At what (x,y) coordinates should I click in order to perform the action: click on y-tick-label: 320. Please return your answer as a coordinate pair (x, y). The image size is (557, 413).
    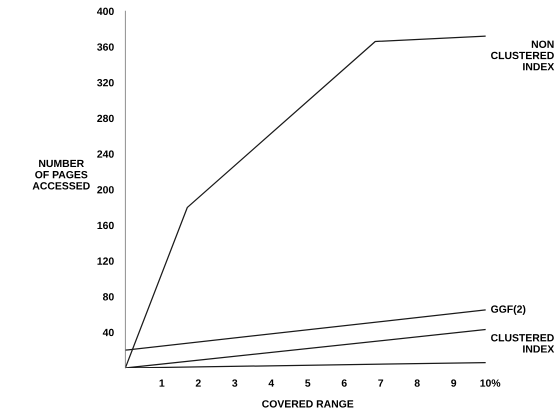
    Looking at the image, I should click on (105, 82).